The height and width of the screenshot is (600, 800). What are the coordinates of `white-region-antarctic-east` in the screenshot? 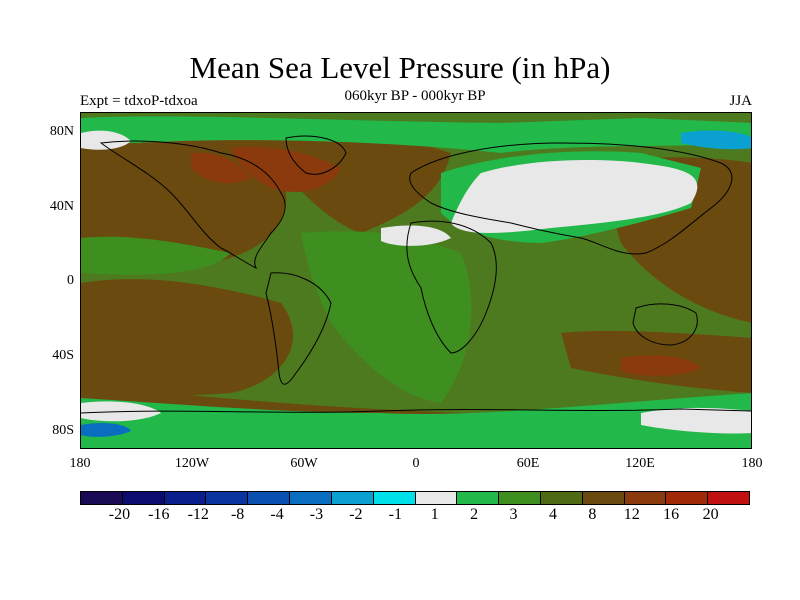 It's located at (696, 420).